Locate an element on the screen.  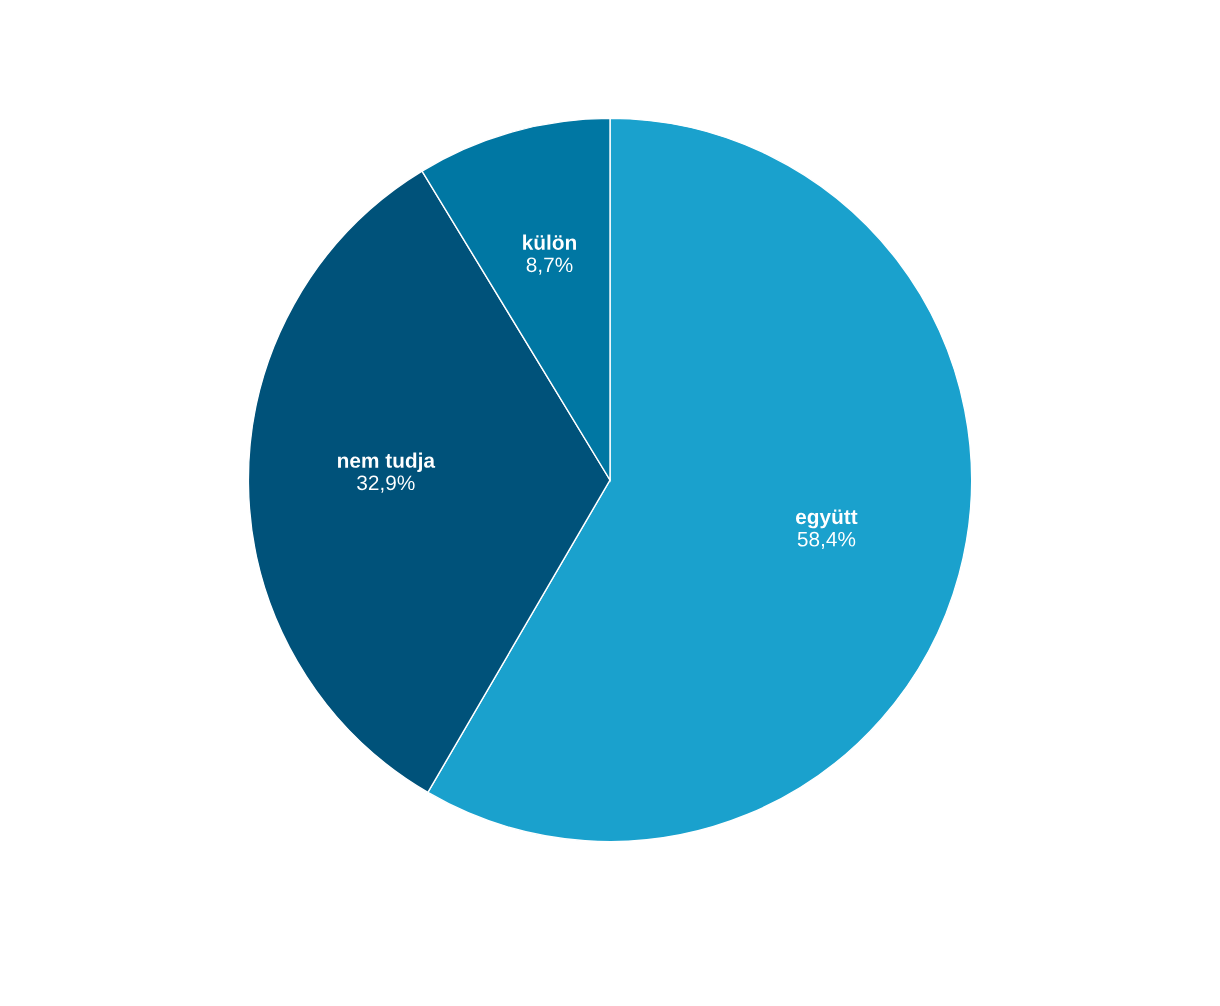
data-label: 58,4% is located at coordinates (826, 540).